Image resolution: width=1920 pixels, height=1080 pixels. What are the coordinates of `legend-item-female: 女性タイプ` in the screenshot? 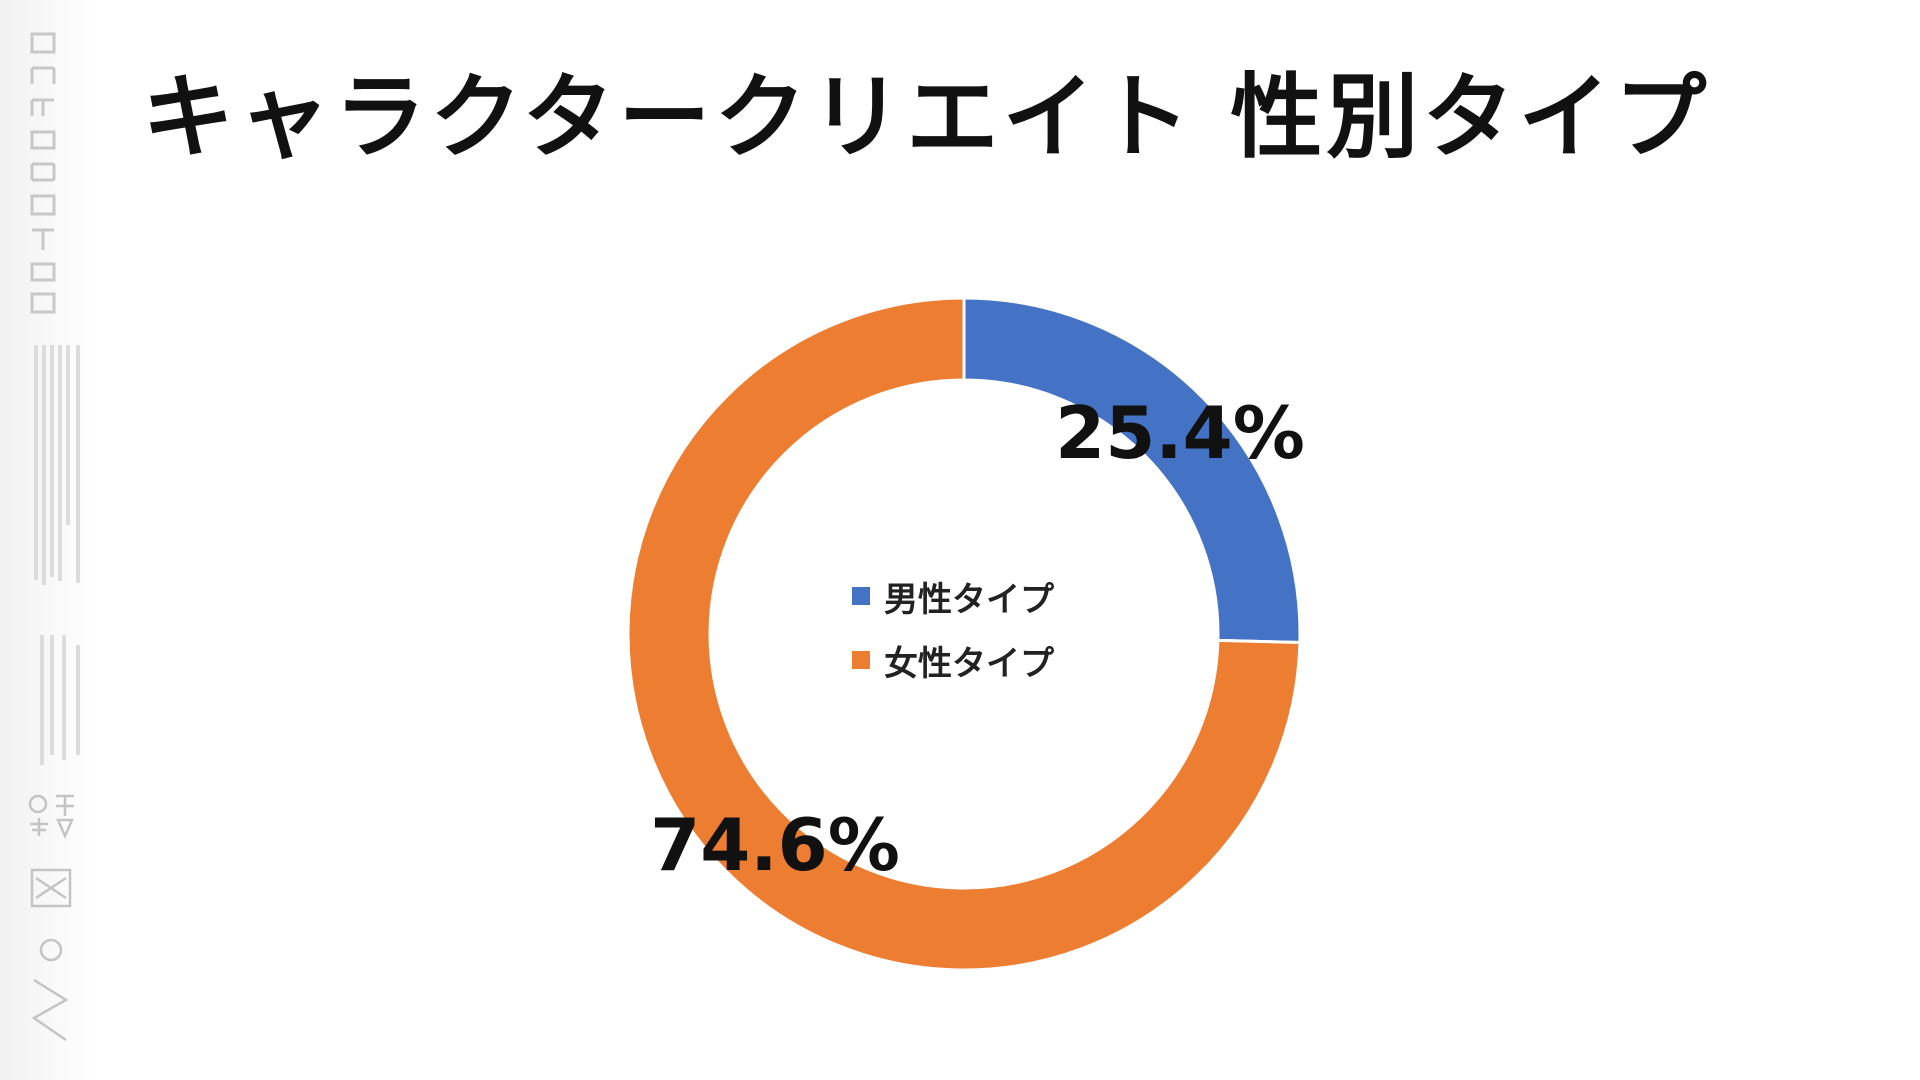 It's located at (953, 661).